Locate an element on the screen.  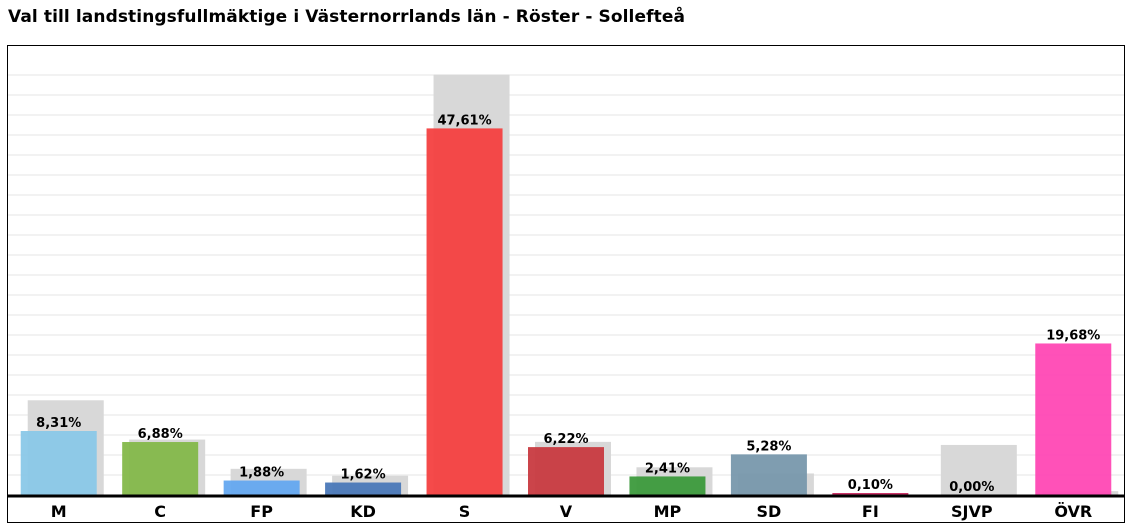
category-label-s: S is located at coordinates (465, 511).